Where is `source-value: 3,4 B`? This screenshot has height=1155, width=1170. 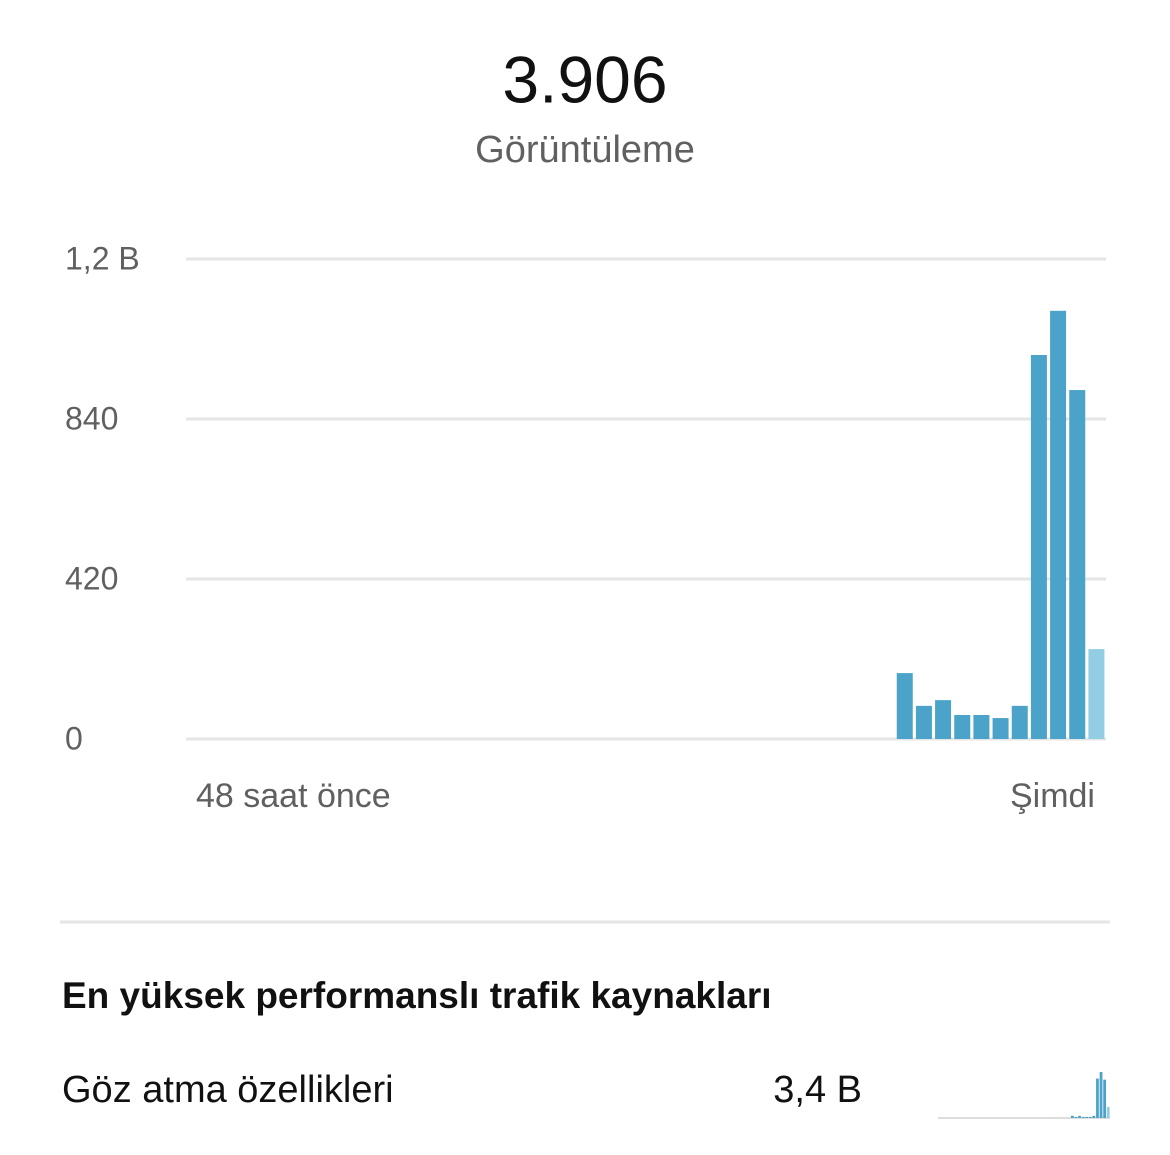
source-value: 3,4 B is located at coordinates (817, 1090).